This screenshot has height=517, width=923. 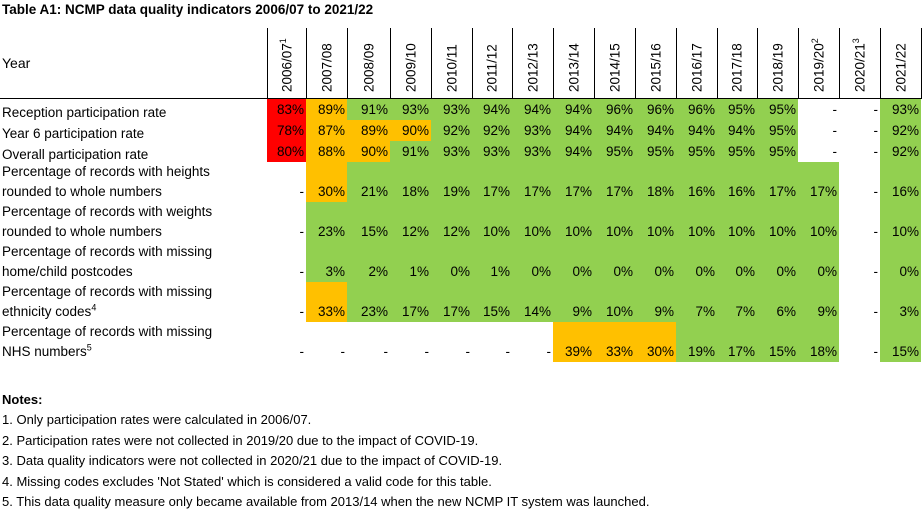 I want to click on value-cell: 2%, so click(x=368, y=261).